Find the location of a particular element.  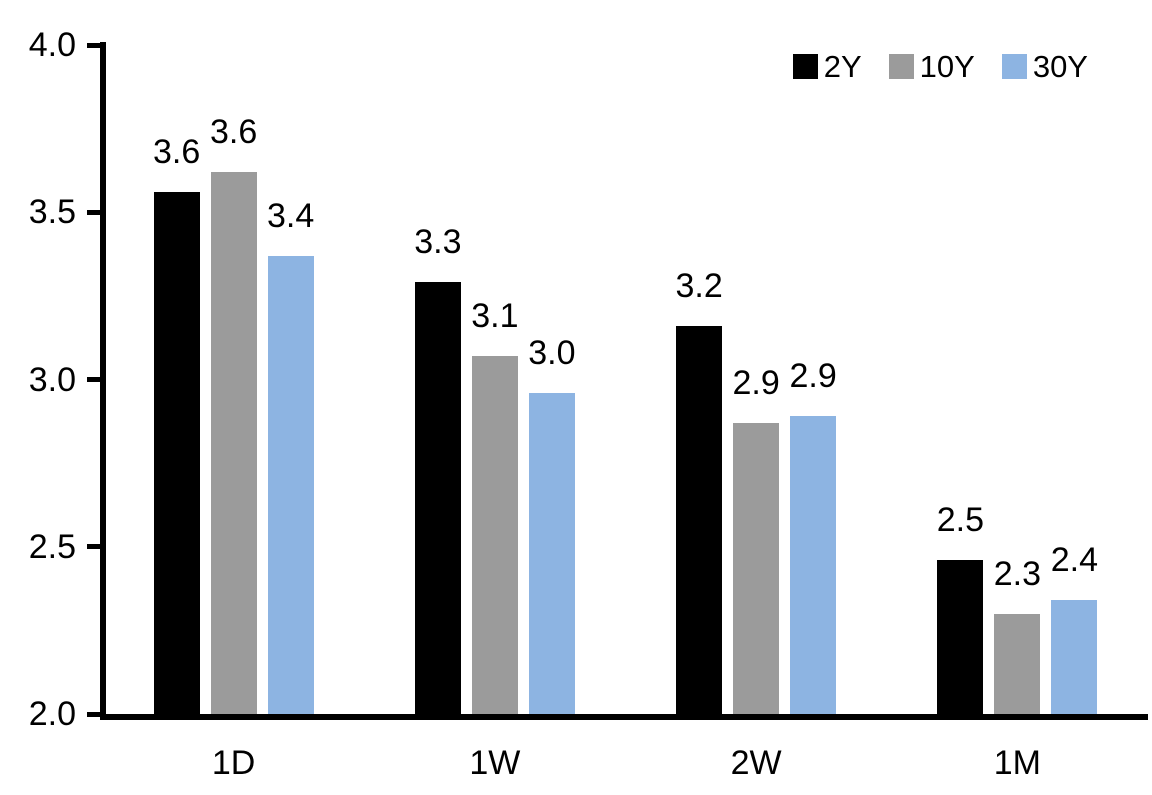

legend-label: 30Y is located at coordinates (1060, 66).